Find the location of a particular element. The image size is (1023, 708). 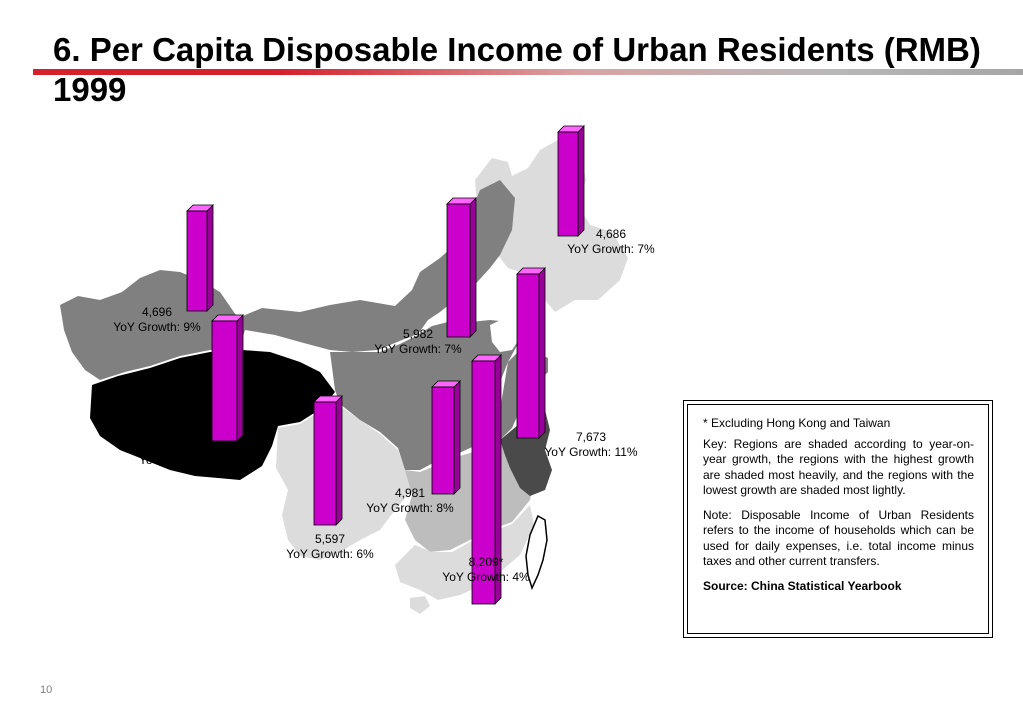

region-growth: YoY Growth: 6% is located at coordinates (330, 554).